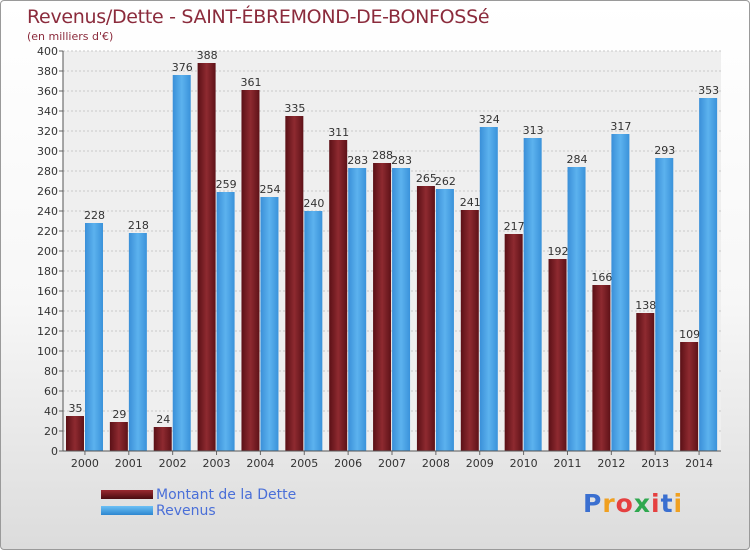 This screenshot has height=550, width=750. I want to click on logo-letter: x, so click(642, 503).